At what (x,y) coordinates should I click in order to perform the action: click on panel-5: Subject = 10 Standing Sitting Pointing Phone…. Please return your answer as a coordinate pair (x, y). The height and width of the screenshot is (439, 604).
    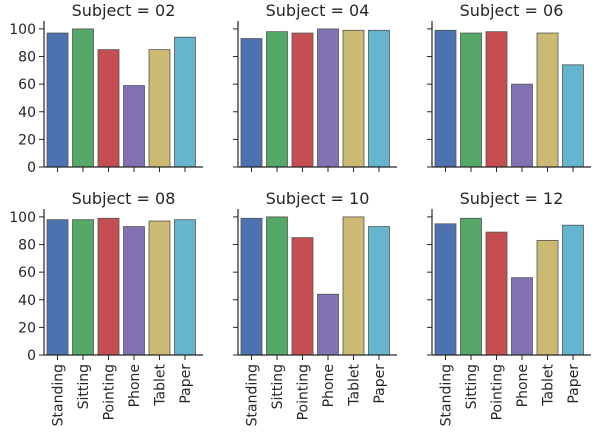
    Looking at the image, I should click on (315, 307).